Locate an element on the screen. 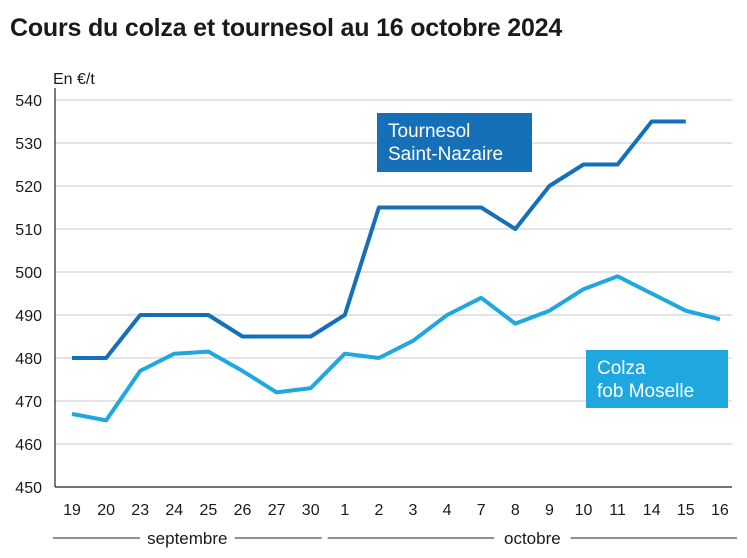 Image resolution: width=747 pixels, height=558 pixels. x-tick-label: 24 is located at coordinates (174, 510).